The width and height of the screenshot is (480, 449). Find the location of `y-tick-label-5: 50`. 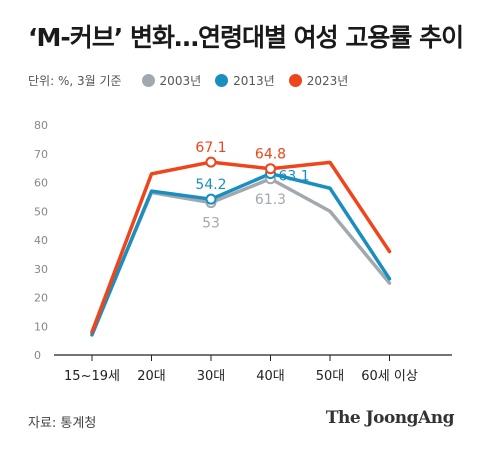

y-tick-label-5: 50 is located at coordinates (41, 211).